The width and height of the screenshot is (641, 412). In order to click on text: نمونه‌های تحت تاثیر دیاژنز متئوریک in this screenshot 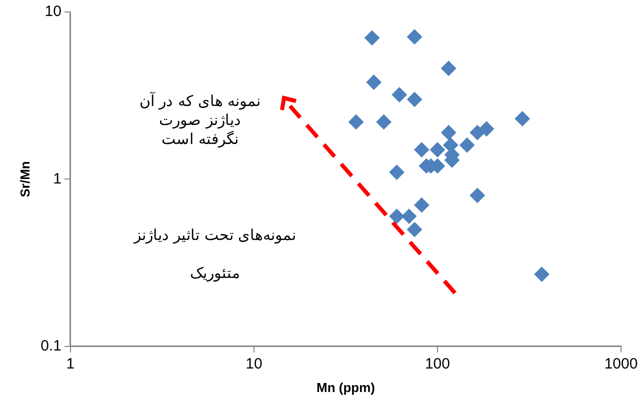, I will do `click(215, 254)`.